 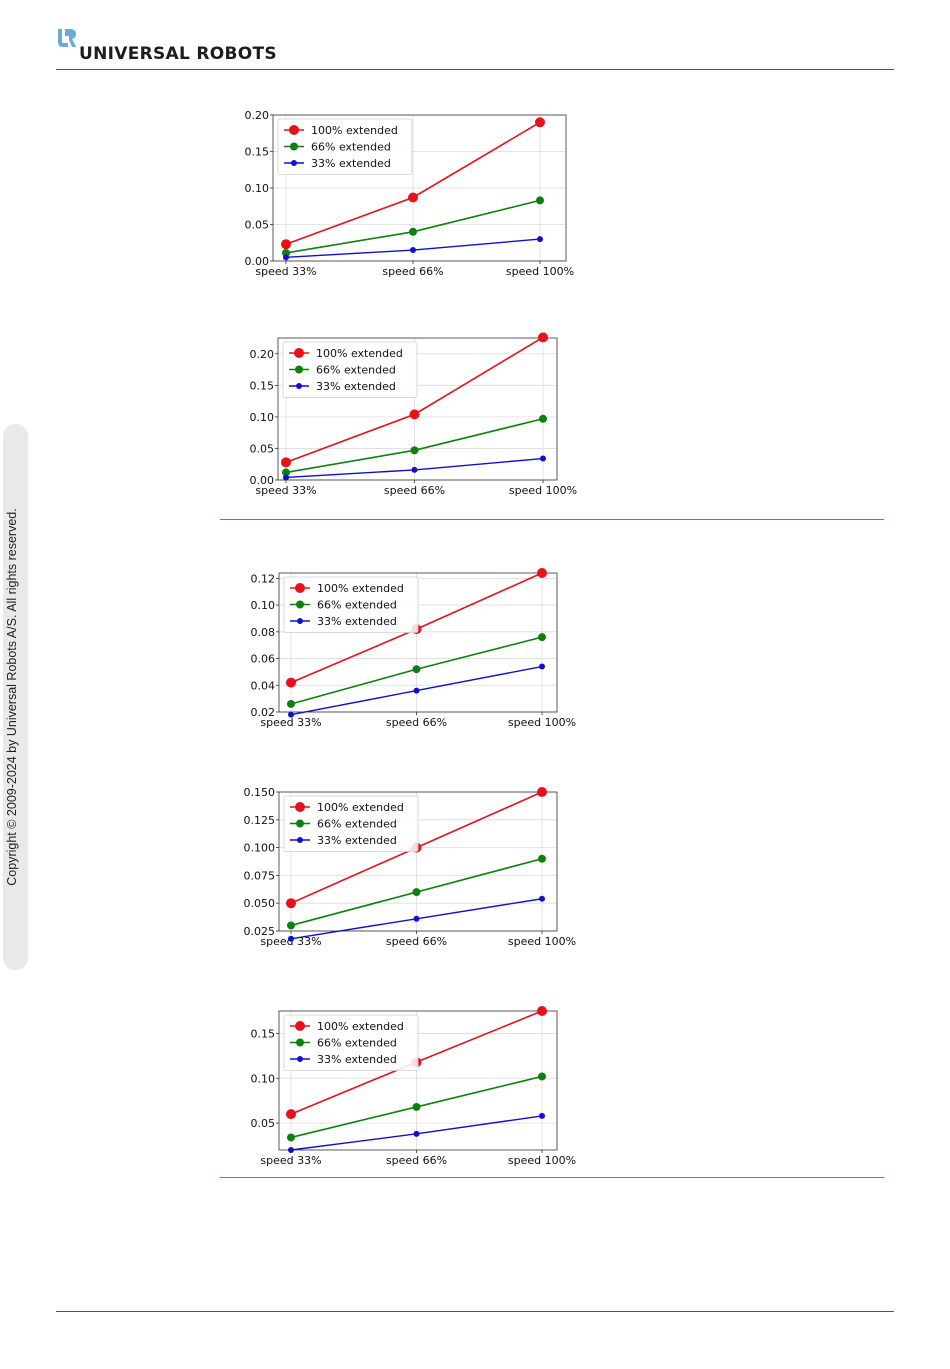 What do you see at coordinates (257, 115) in the screenshot?
I see `y-tick-label: 0.20` at bounding box center [257, 115].